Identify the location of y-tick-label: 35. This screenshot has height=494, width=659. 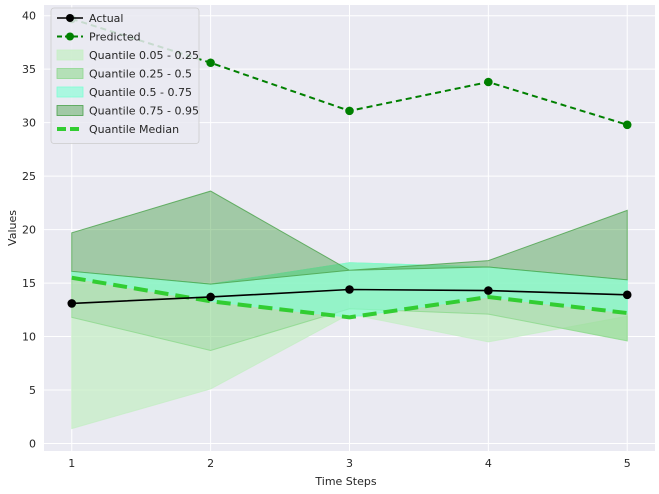
(29, 69).